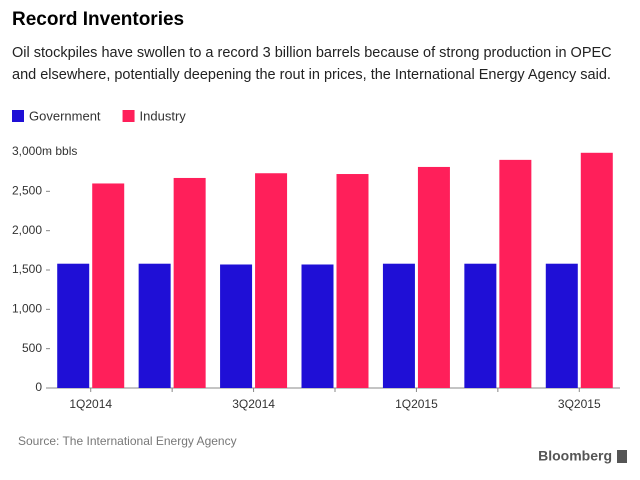 The height and width of the screenshot is (480, 640). What do you see at coordinates (27, 269) in the screenshot?
I see `y-tick-label: 1,500` at bounding box center [27, 269].